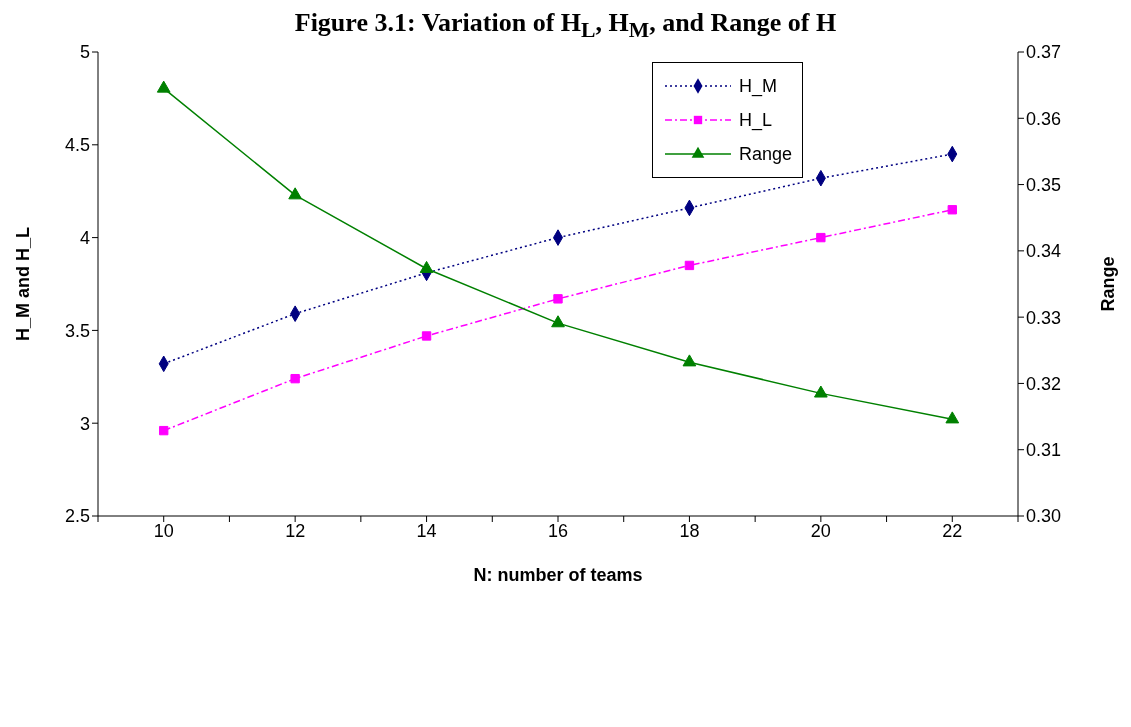 This screenshot has width=1131, height=727. What do you see at coordinates (84, 423) in the screenshot?
I see `y-tick-label: 3` at bounding box center [84, 423].